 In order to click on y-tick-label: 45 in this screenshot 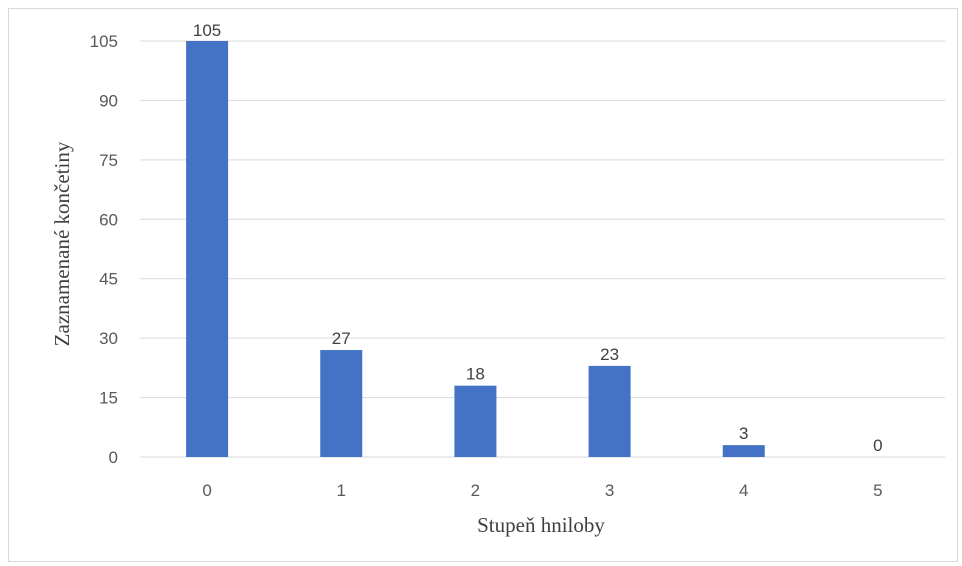, I will do `click(108, 279)`.